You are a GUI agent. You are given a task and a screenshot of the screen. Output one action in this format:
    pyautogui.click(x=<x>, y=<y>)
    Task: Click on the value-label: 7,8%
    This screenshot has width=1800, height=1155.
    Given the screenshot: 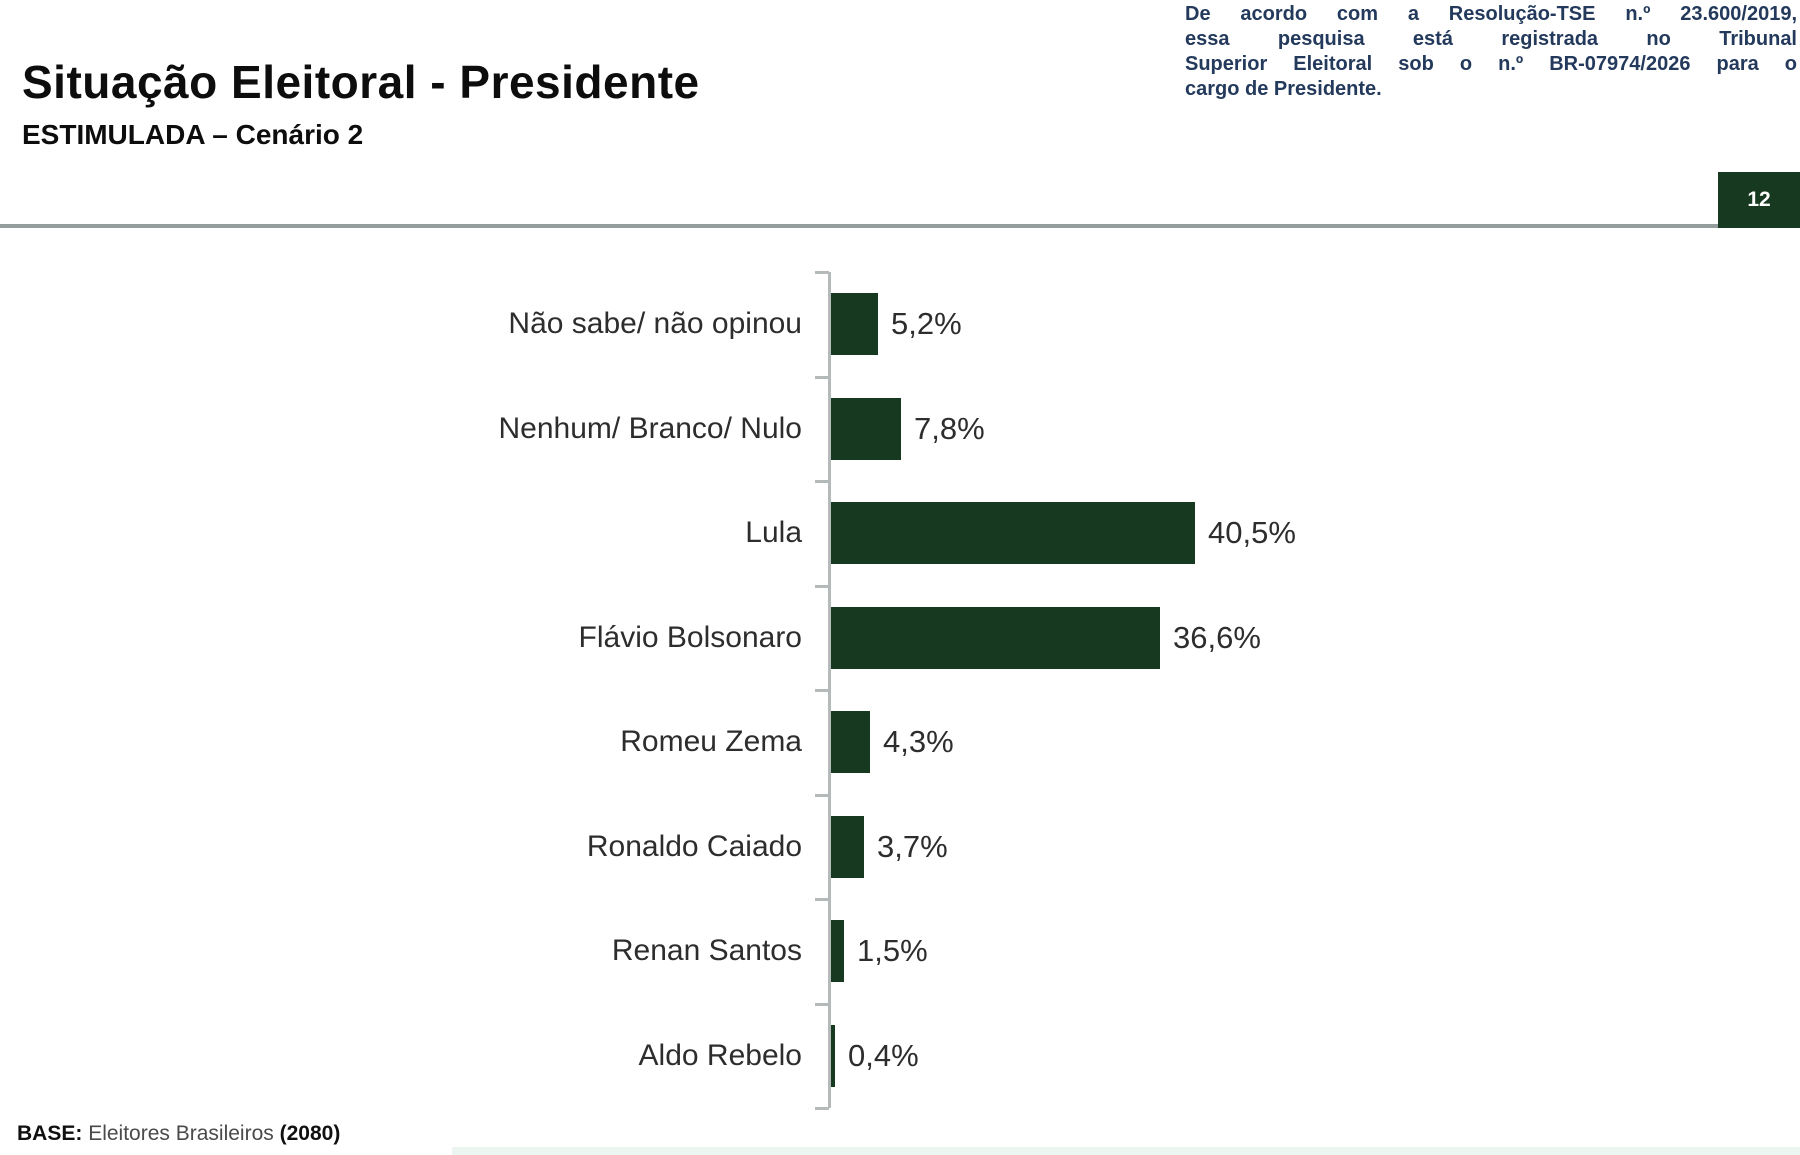 What is the action you would take?
    pyautogui.click(x=949, y=428)
    